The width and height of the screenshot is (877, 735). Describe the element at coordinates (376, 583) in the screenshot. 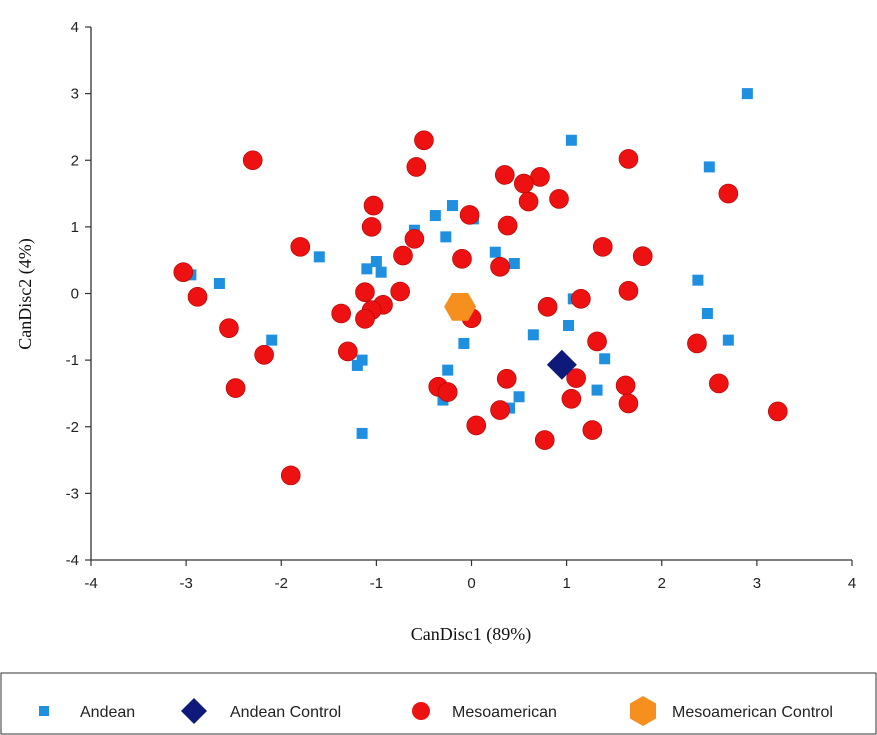

I see `x-tick-label: -1` at that location.